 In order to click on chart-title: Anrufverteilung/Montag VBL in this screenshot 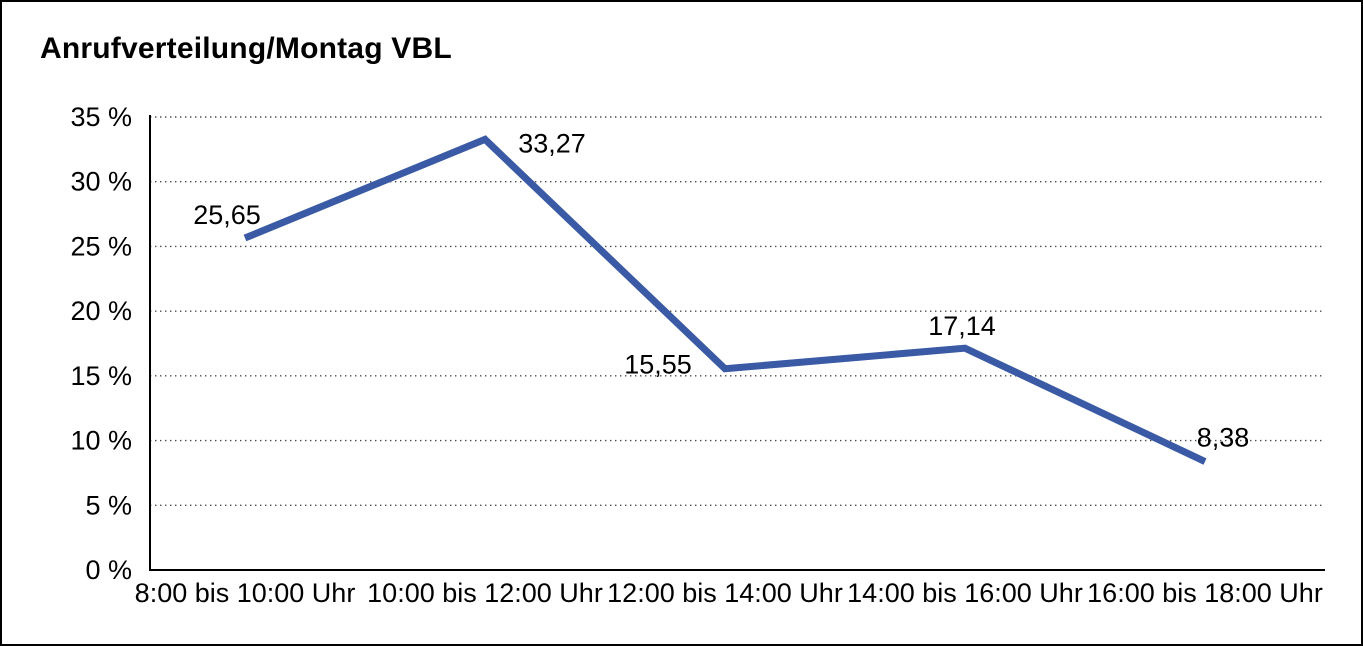, I will do `click(246, 48)`.